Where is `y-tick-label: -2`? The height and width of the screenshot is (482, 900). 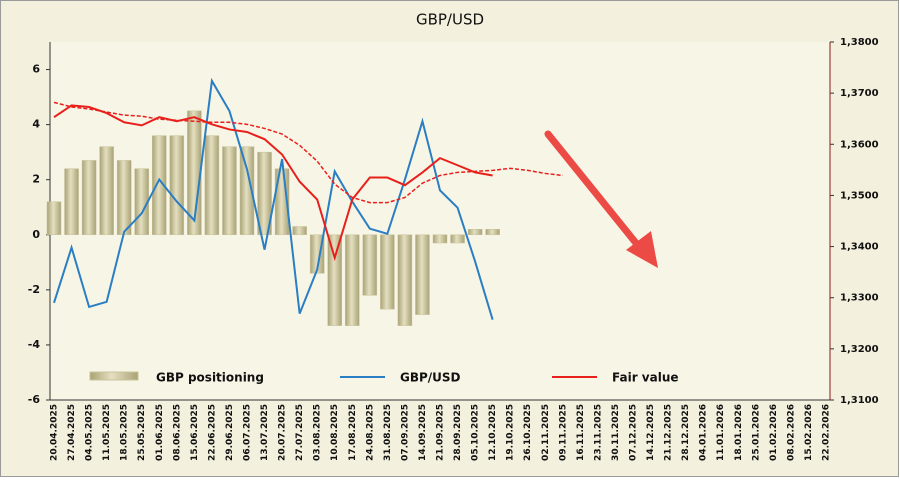
y-tick-label: -2 is located at coordinates (34, 289).